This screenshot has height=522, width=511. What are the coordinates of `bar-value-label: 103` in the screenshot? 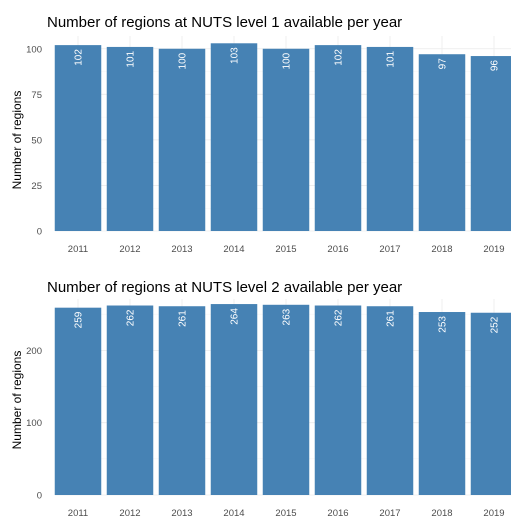 It's located at (235, 55).